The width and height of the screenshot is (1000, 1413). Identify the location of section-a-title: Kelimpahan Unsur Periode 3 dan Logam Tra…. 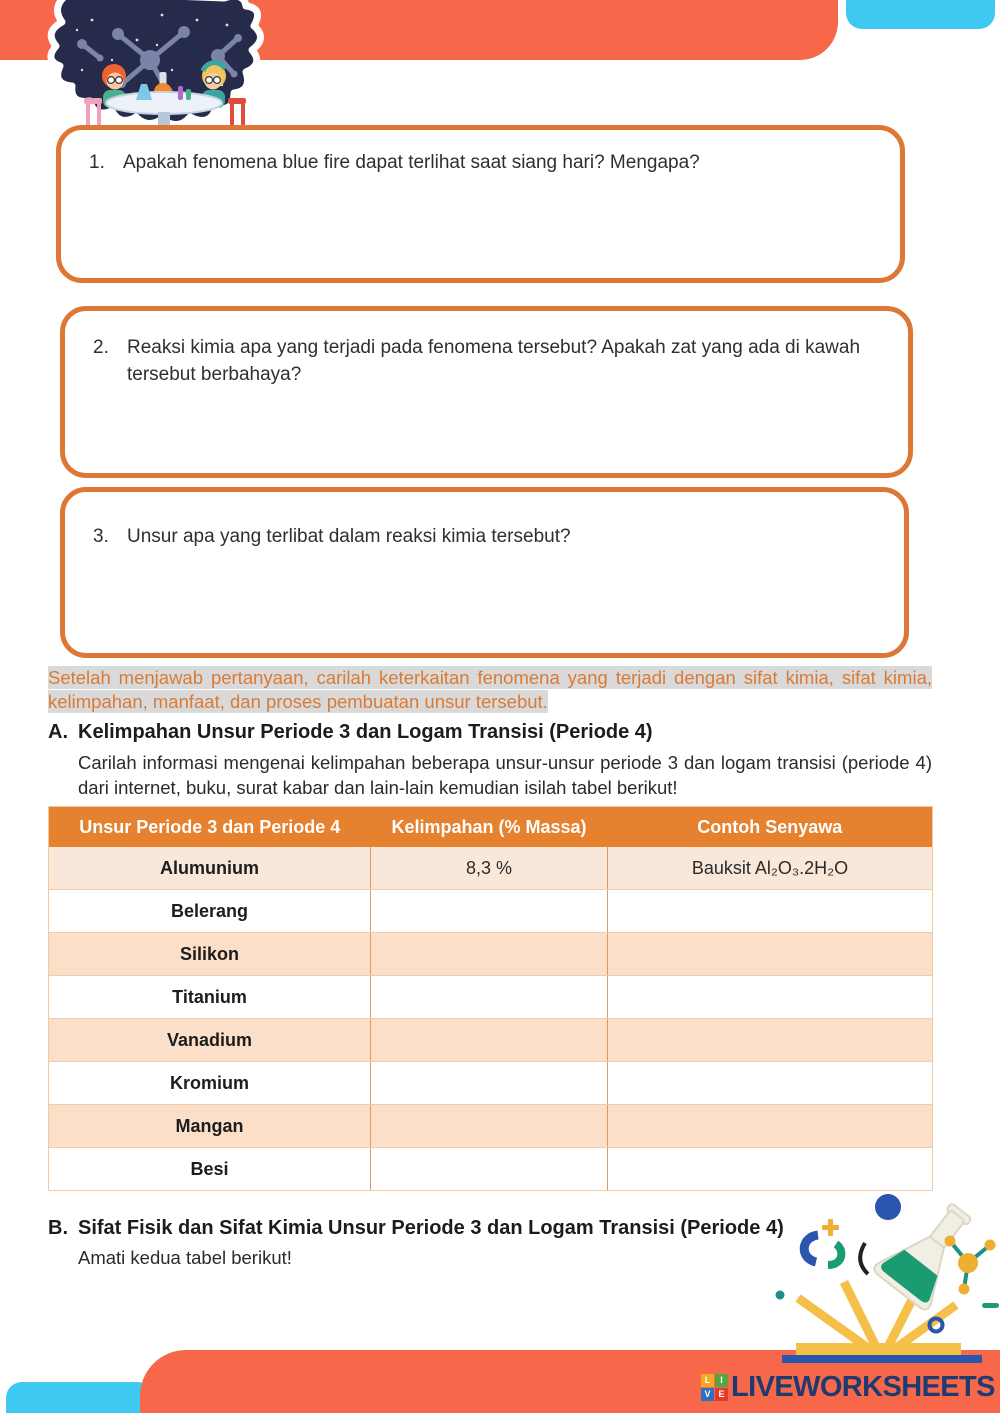
(365, 732).